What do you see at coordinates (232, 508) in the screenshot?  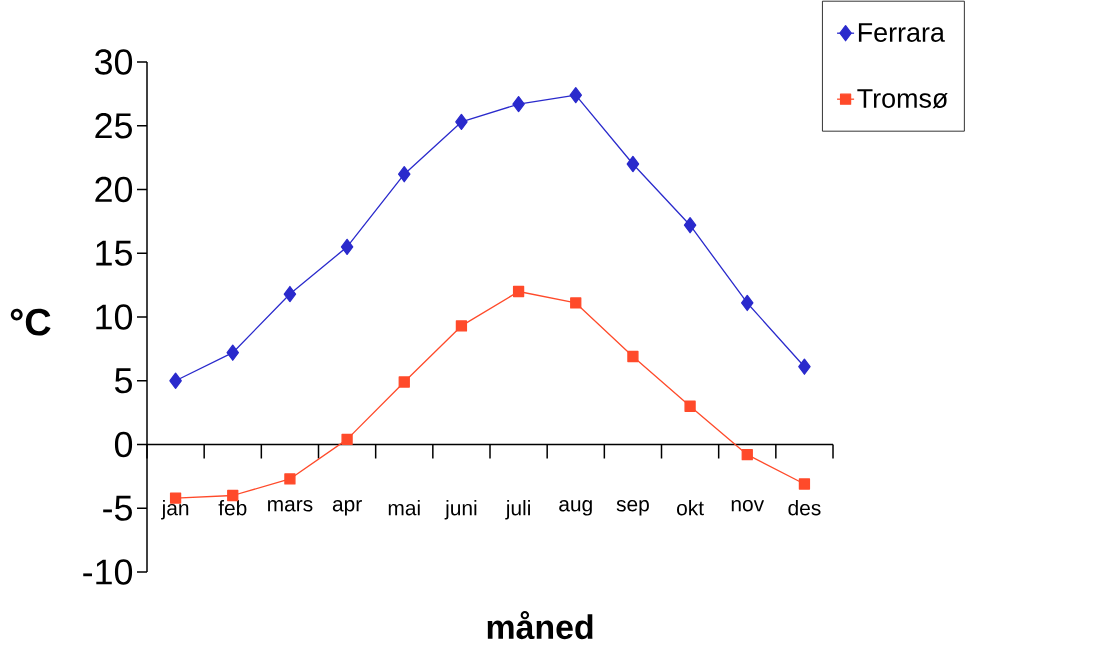 I see `x-tick-label: feb` at bounding box center [232, 508].